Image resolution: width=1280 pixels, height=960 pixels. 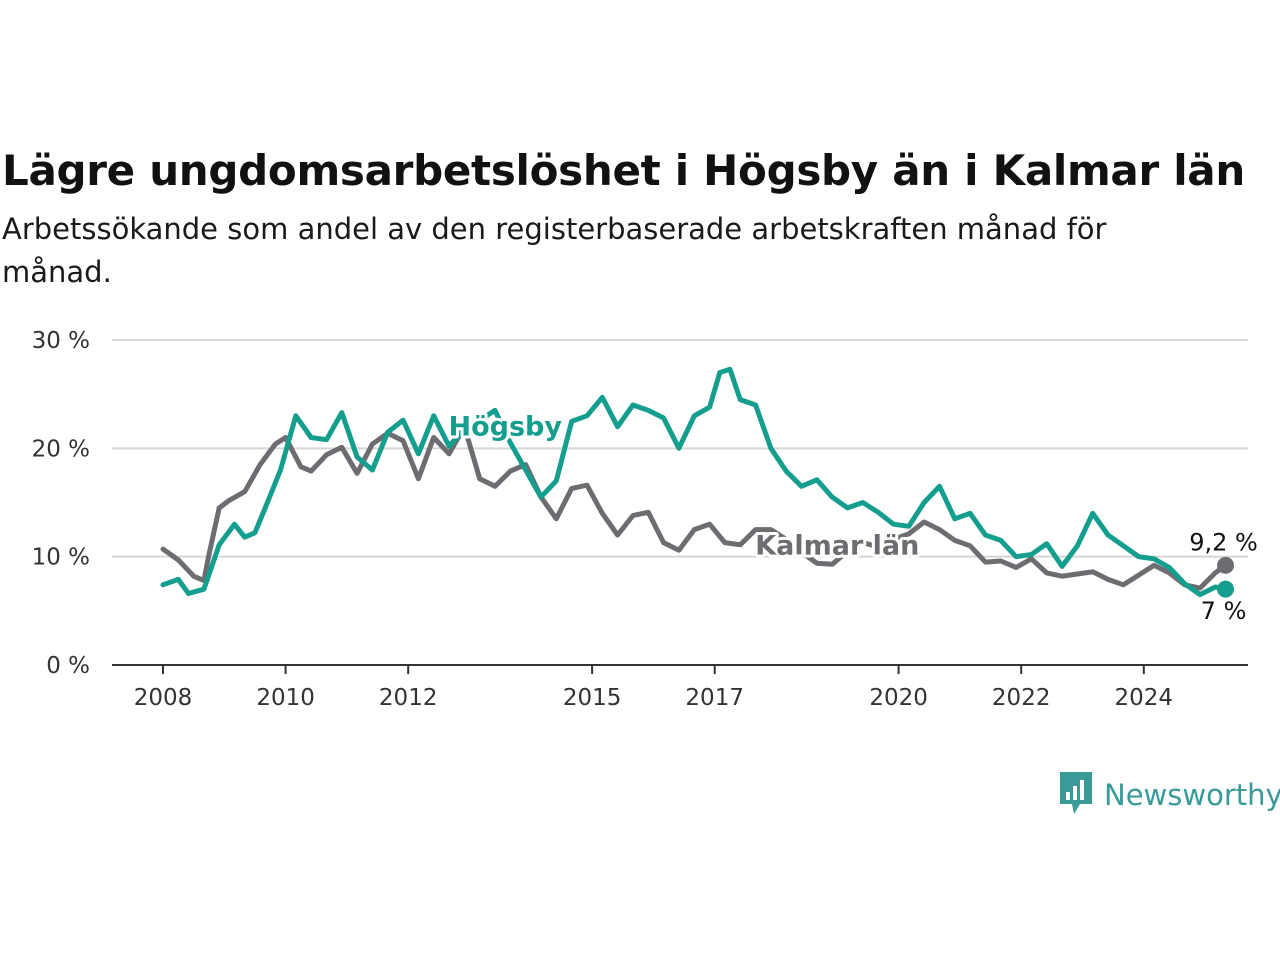 What do you see at coordinates (1144, 698) in the screenshot?
I see `x-tick-label: 2024` at bounding box center [1144, 698].